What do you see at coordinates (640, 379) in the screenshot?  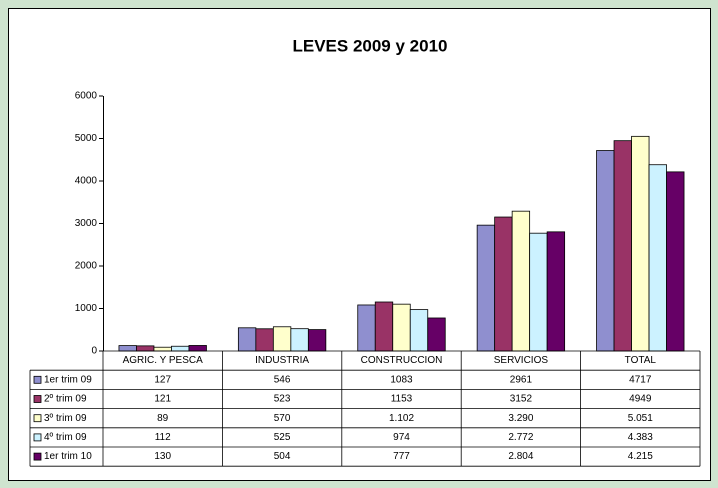 I see `table-cell: 4717` at bounding box center [640, 379].